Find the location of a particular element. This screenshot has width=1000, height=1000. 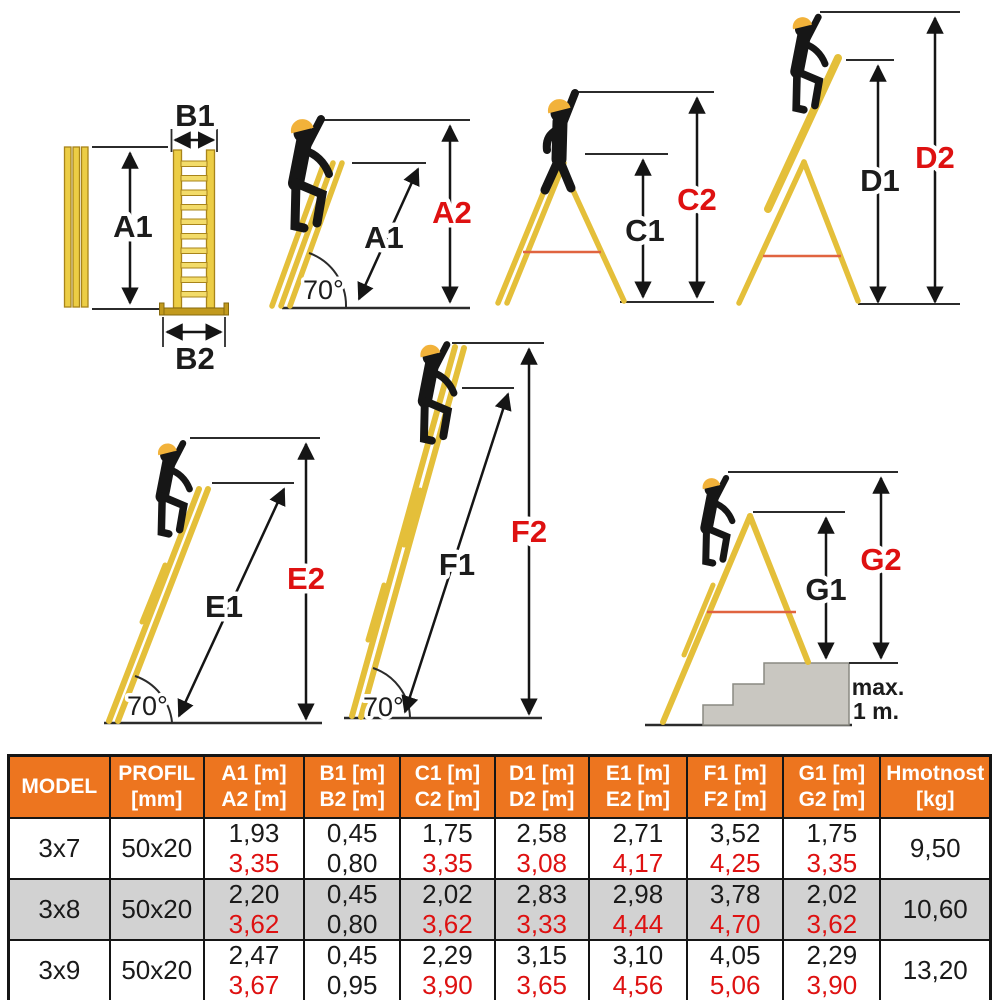

dim-label-b2: B2 is located at coordinates (195, 358).